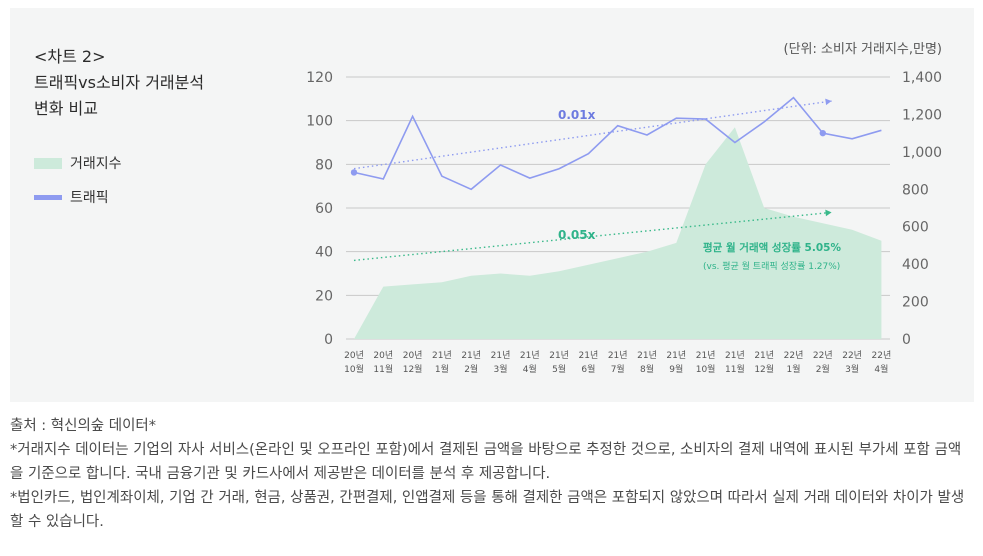 The image size is (983, 556). What do you see at coordinates (324, 209) in the screenshot?
I see `left-axis-tick: 60` at bounding box center [324, 209].